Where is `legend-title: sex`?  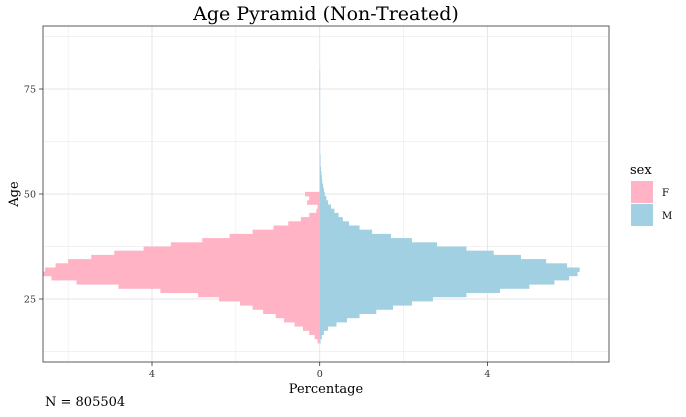
legend-title: sex is located at coordinates (641, 170).